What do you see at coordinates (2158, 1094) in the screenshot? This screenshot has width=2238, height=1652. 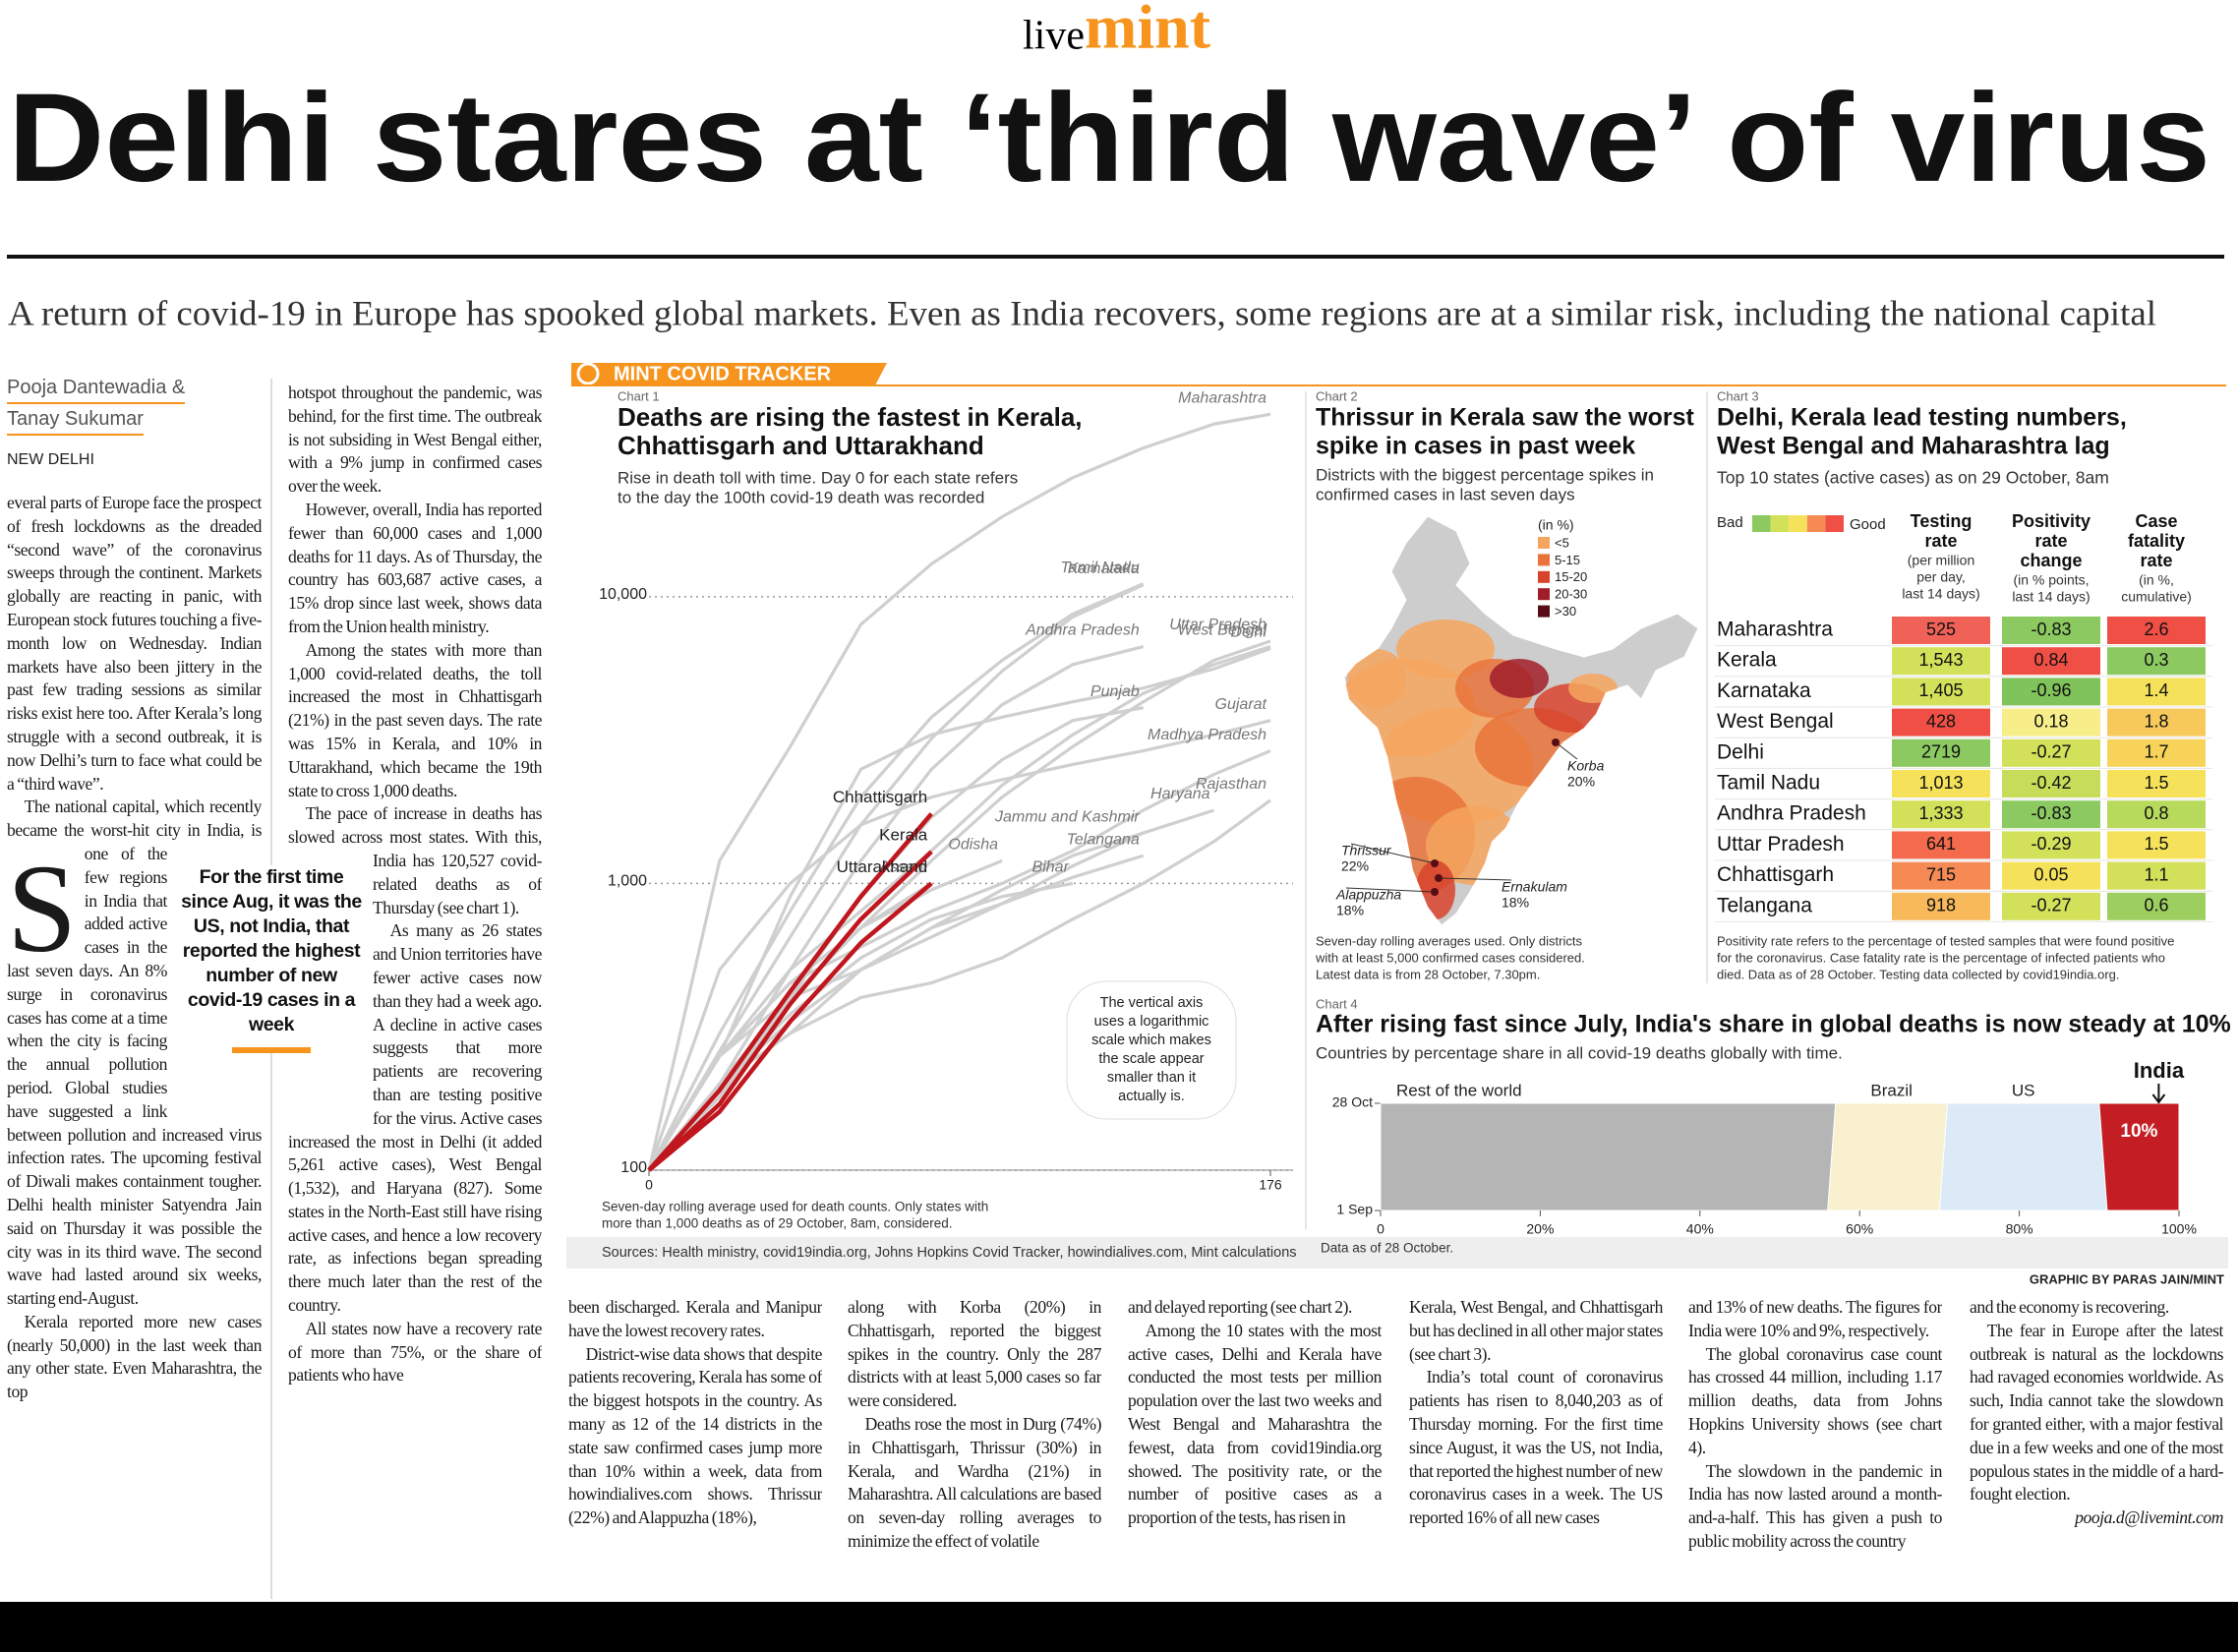 I see `series-arrow` at bounding box center [2158, 1094].